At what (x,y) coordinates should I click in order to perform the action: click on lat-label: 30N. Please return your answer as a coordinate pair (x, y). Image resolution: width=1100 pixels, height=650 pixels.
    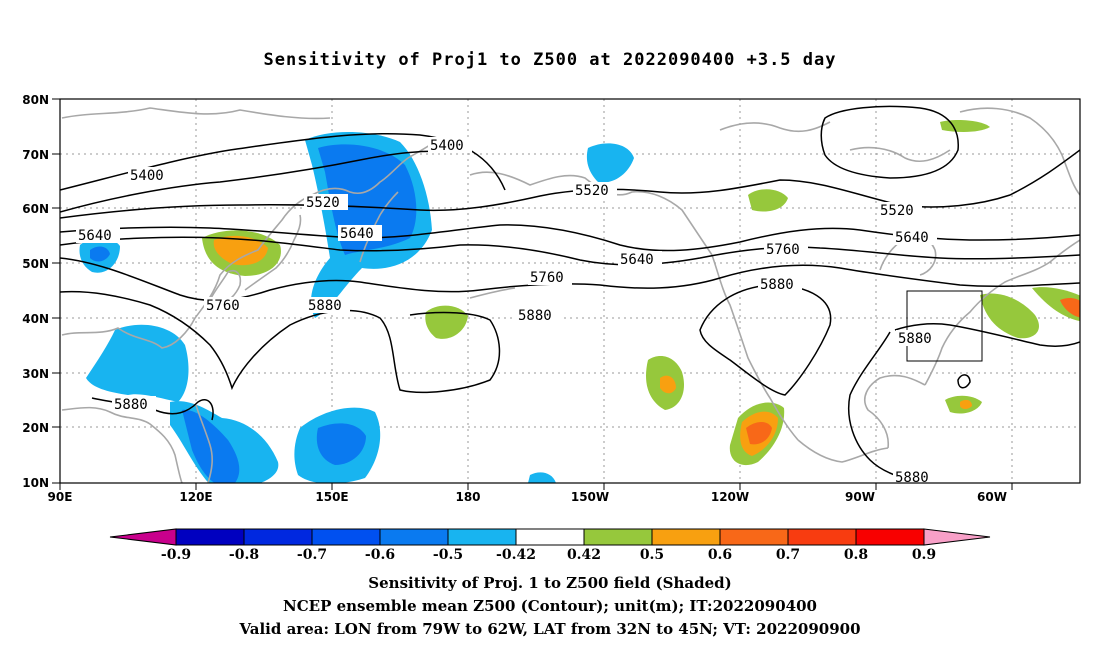
    Looking at the image, I should click on (35, 374).